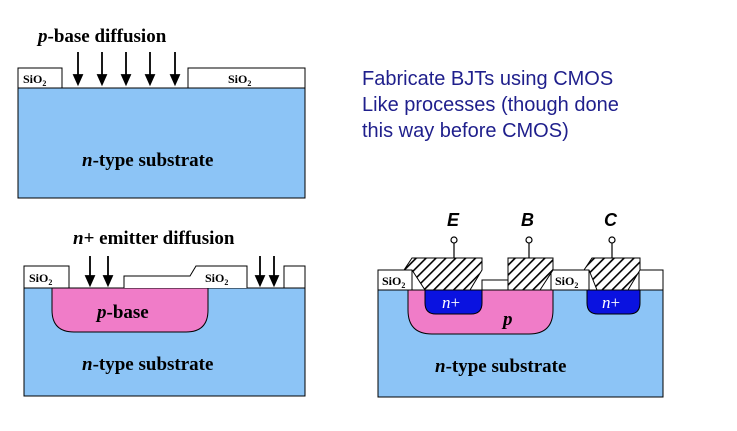 This screenshot has width=737, height=431. What do you see at coordinates (154, 238) in the screenshot?
I see `diagram2-title: n+ emitter diffusion` at bounding box center [154, 238].